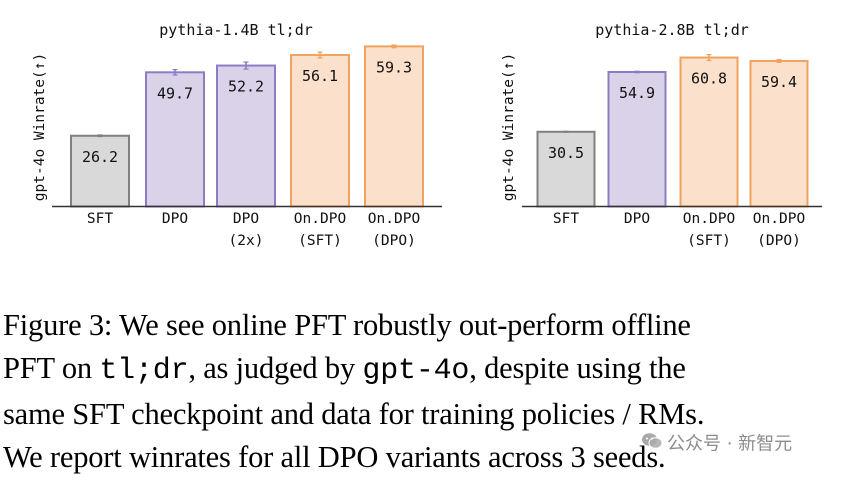 The image size is (858, 480). I want to click on watermark: 公众号 · 新智元, so click(716, 444).